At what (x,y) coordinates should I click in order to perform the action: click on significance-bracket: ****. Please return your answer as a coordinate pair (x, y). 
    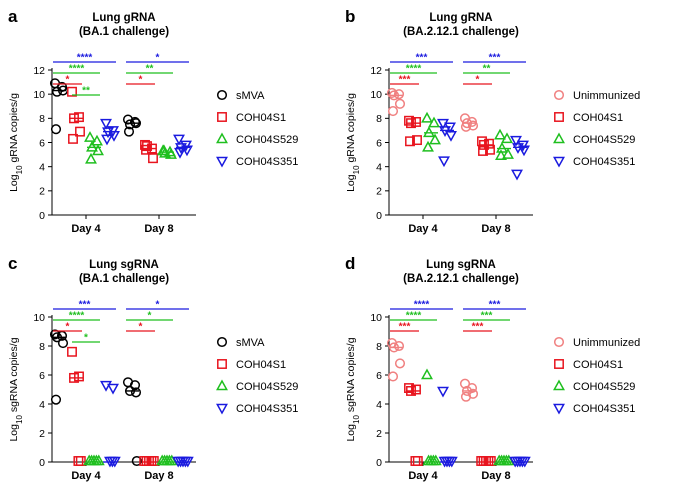
    Looking at the image, I should click on (421, 305).